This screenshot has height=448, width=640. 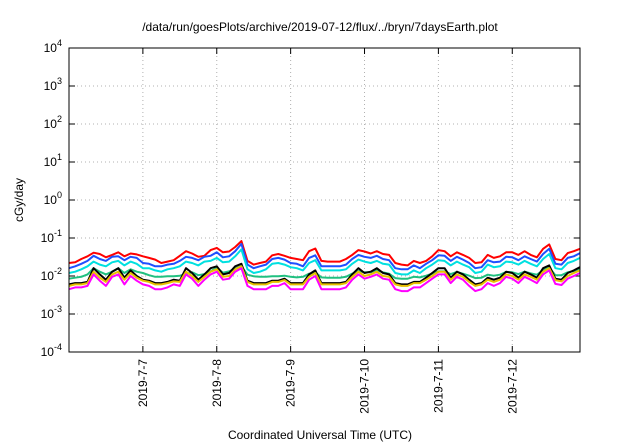 I want to click on y-tick-label: 10⁻¹, so click(x=51, y=236).